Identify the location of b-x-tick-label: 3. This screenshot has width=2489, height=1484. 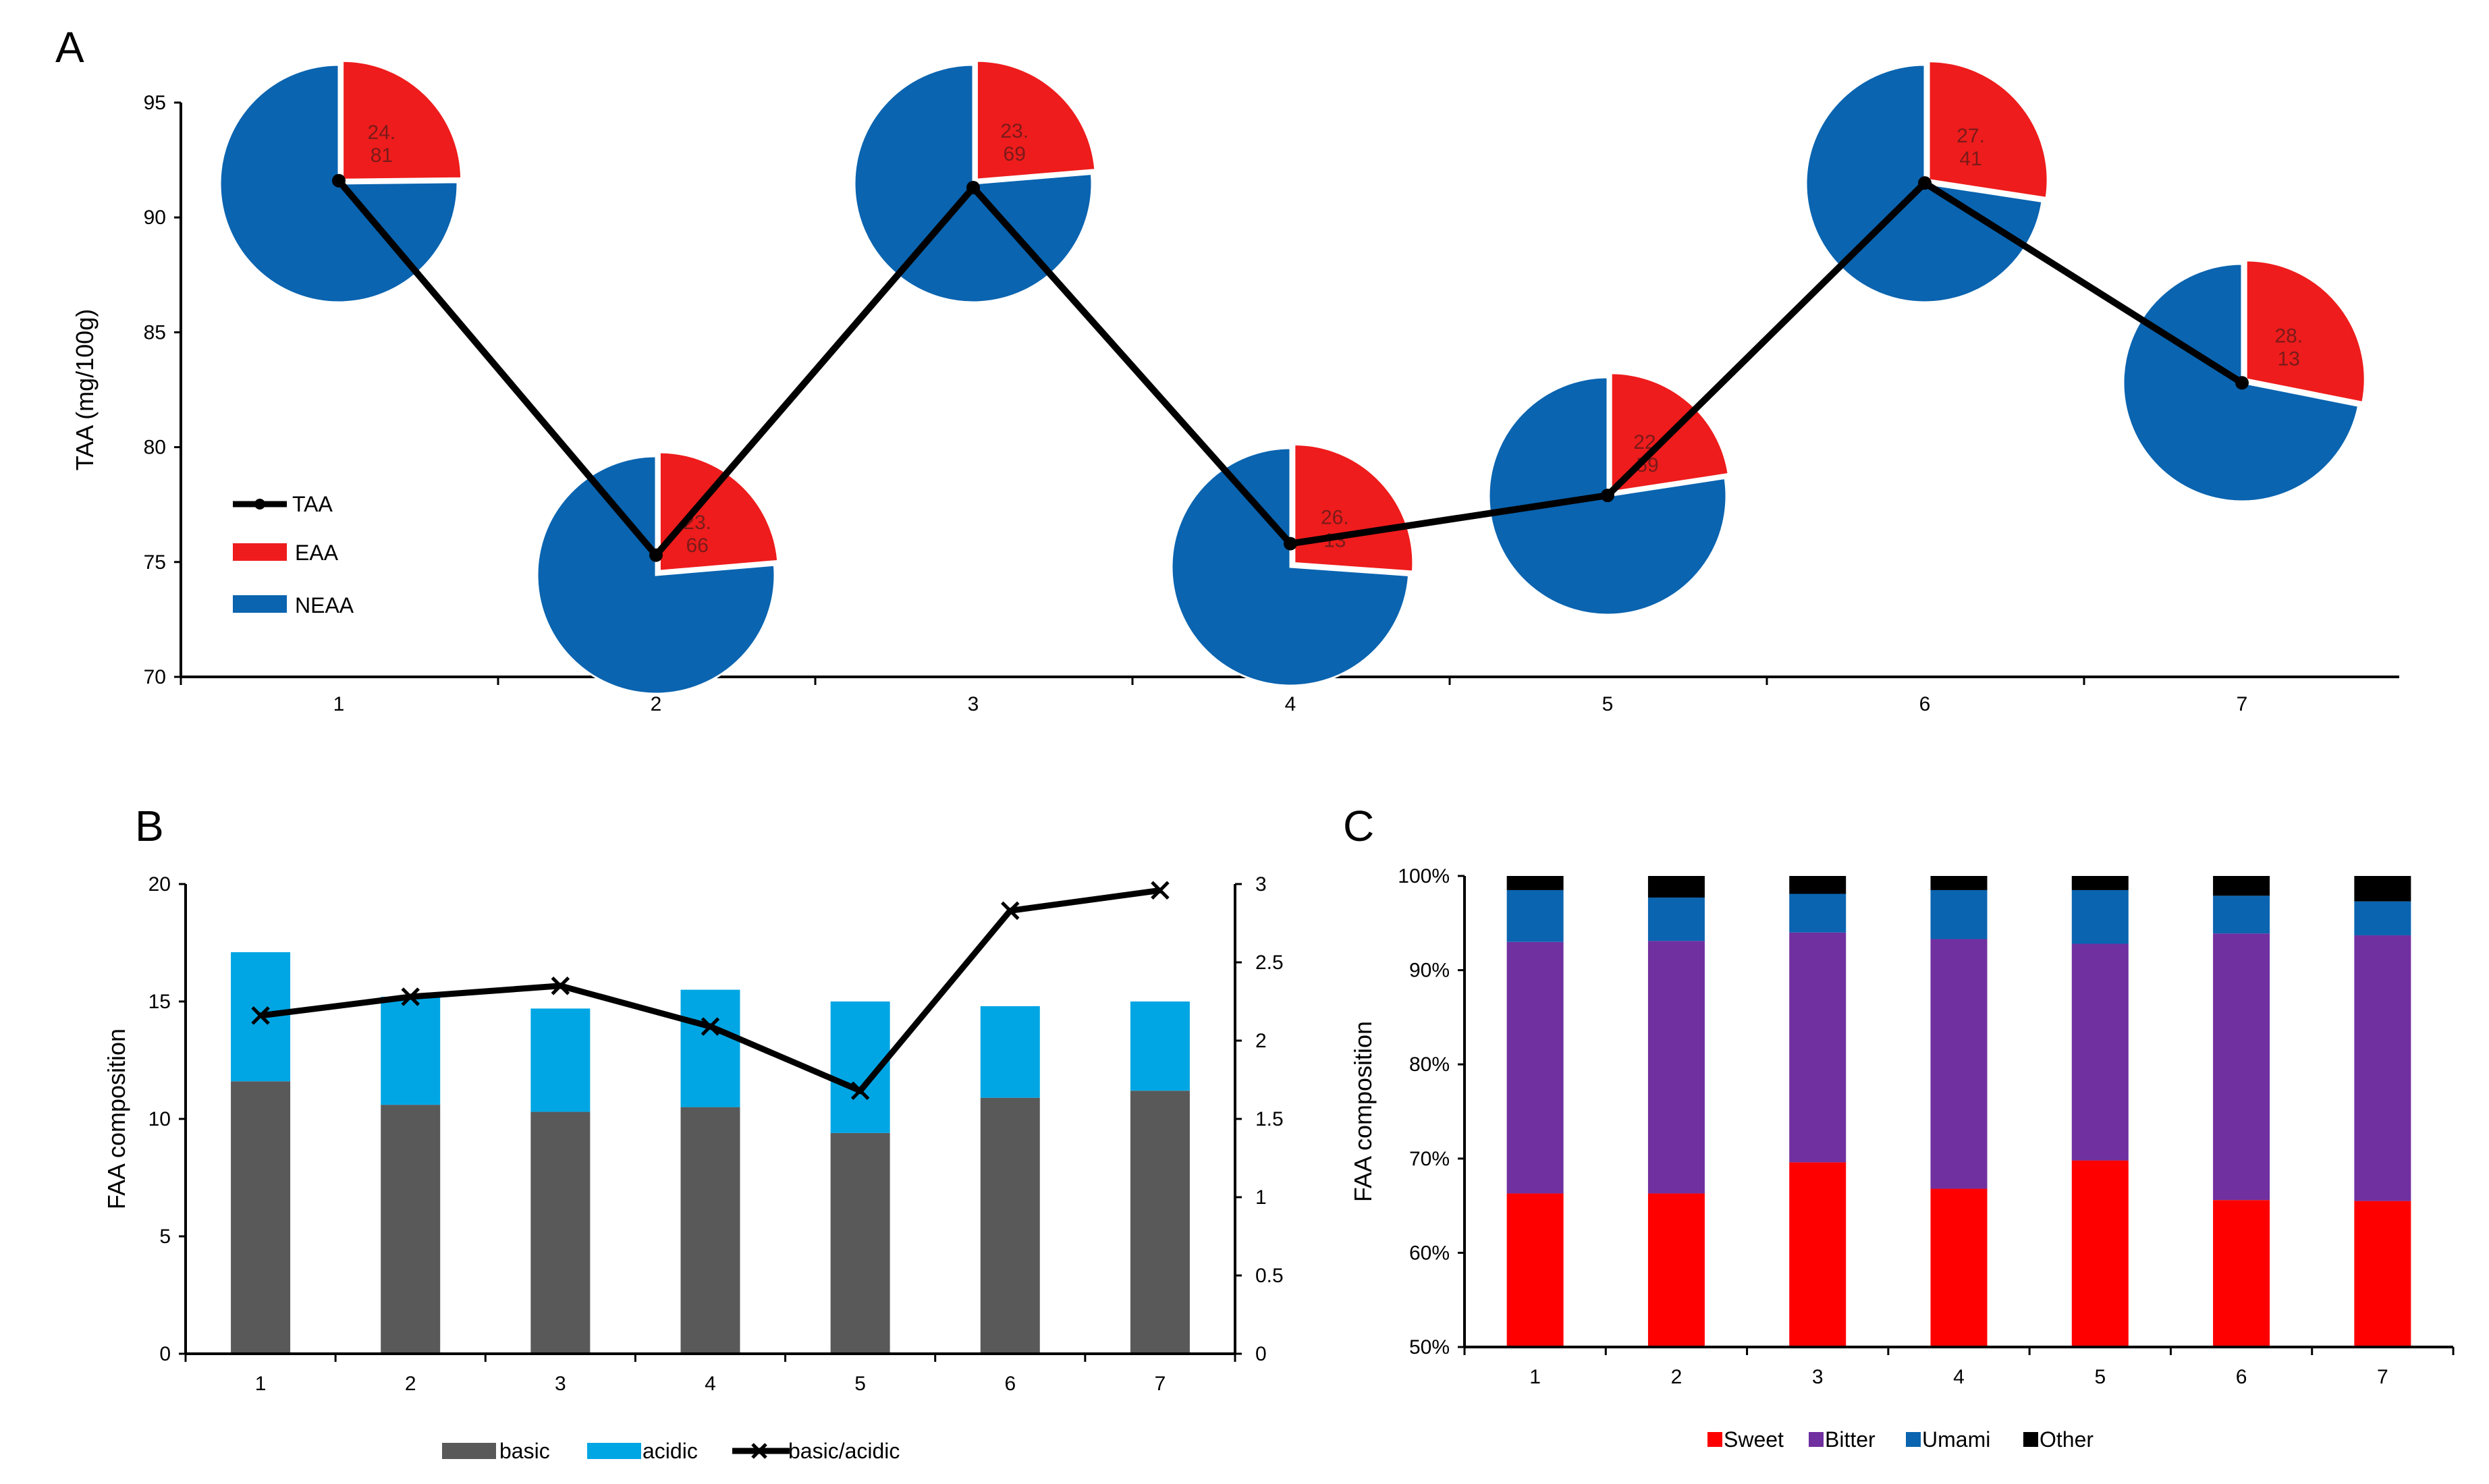
(560, 1384).